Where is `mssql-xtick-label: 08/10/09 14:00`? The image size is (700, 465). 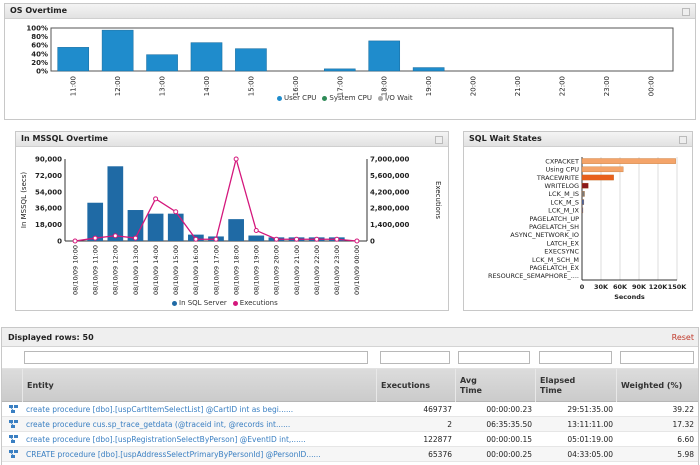 mssql-xtick-label: 08/10/09 14:00 is located at coordinates (156, 270).